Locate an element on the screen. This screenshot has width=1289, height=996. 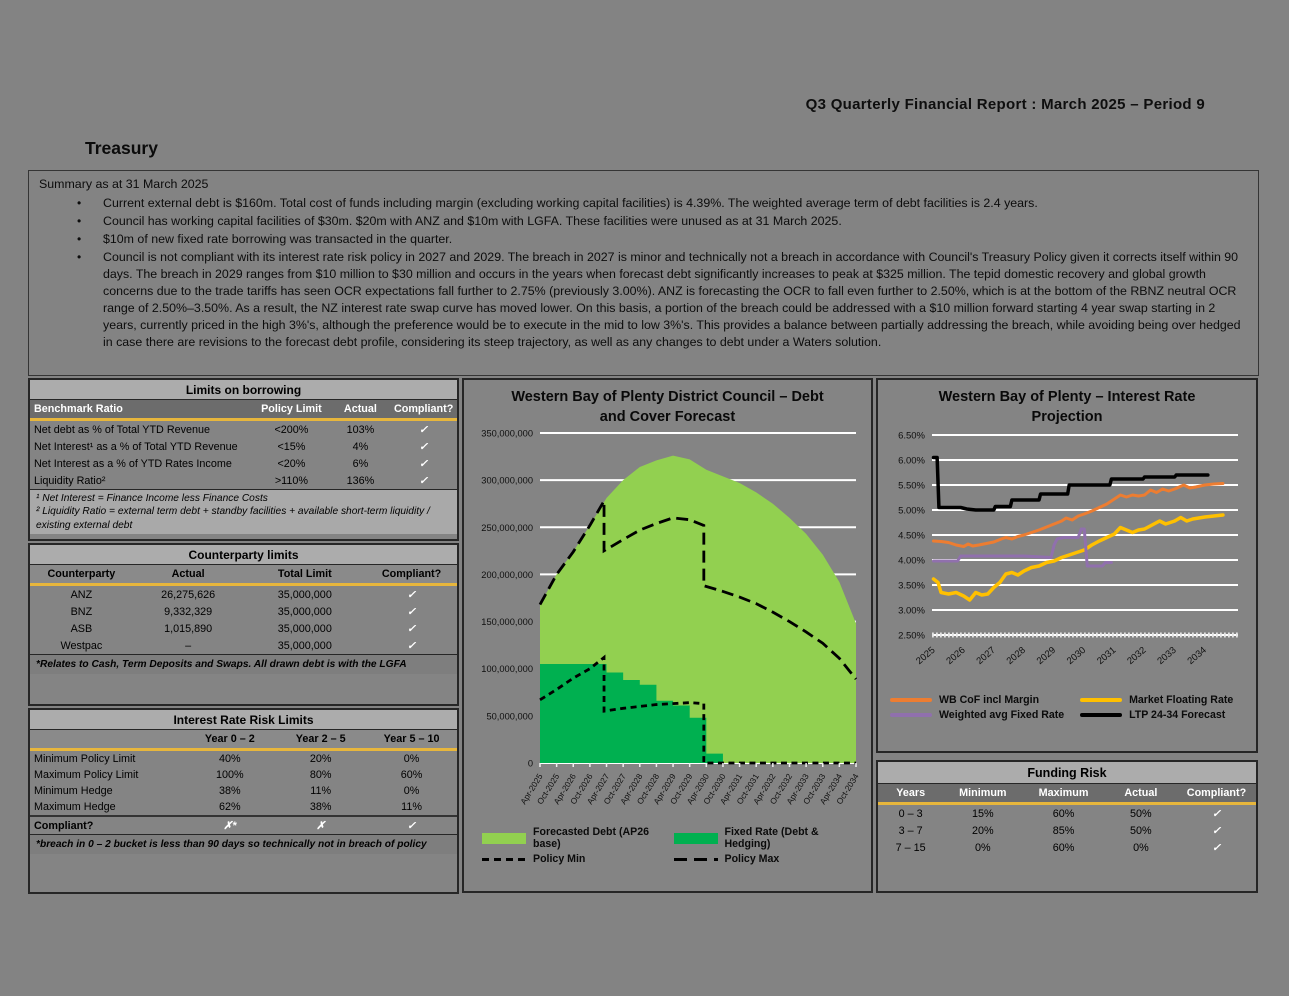
table-header-row: Counterparty Actual Total Limit Compliant? is located at coordinates (243, 575).